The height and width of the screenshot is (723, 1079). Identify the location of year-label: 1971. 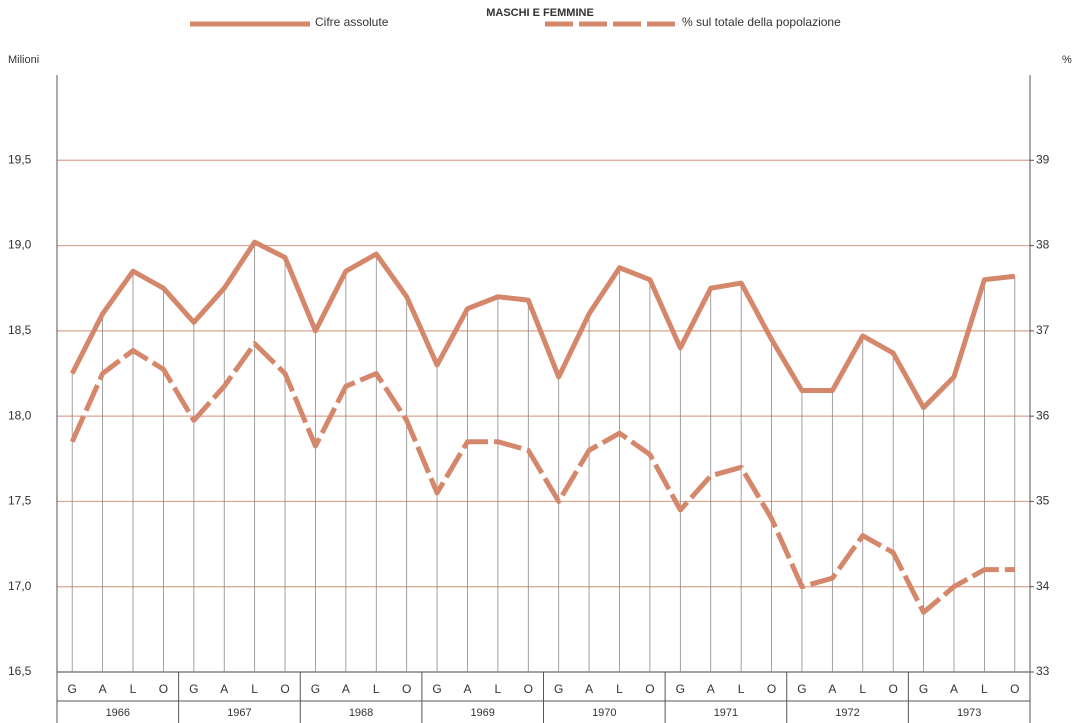
(726, 713).